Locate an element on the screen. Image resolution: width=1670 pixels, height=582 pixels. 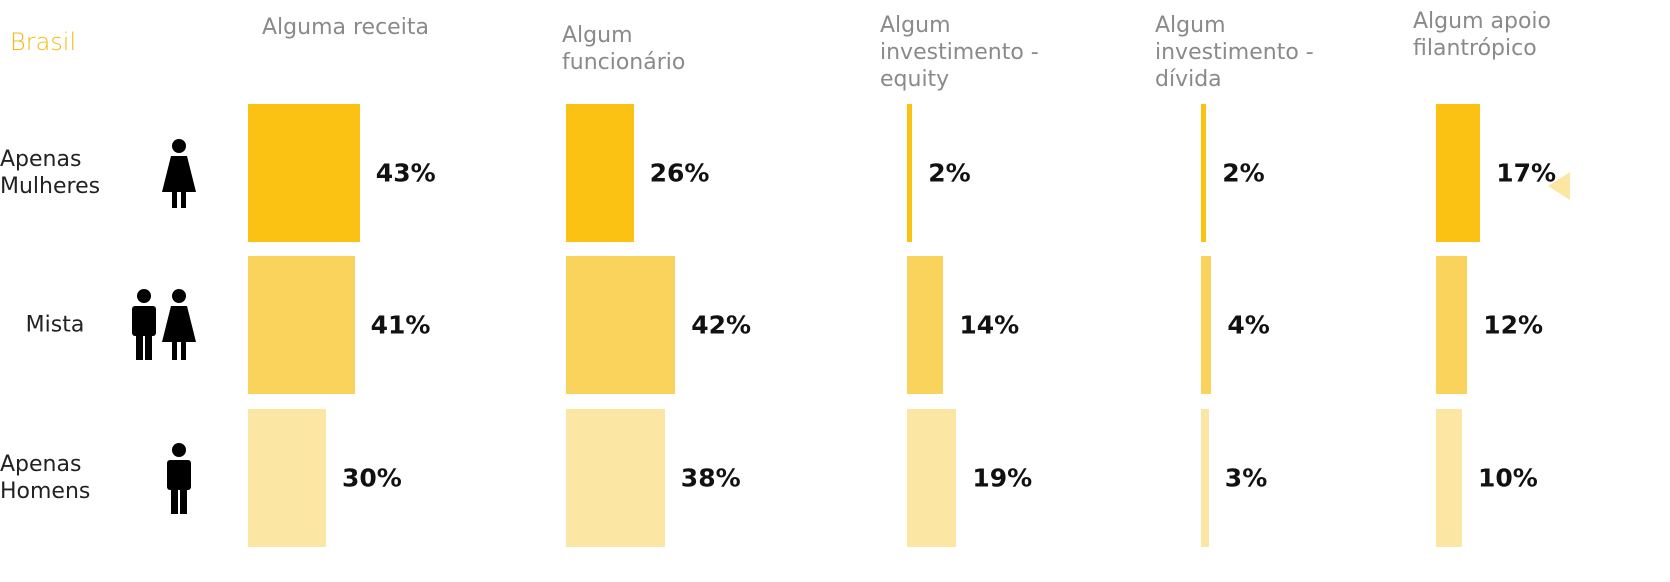
column-title: Algum investimento - dívida is located at coordinates (1234, 52).